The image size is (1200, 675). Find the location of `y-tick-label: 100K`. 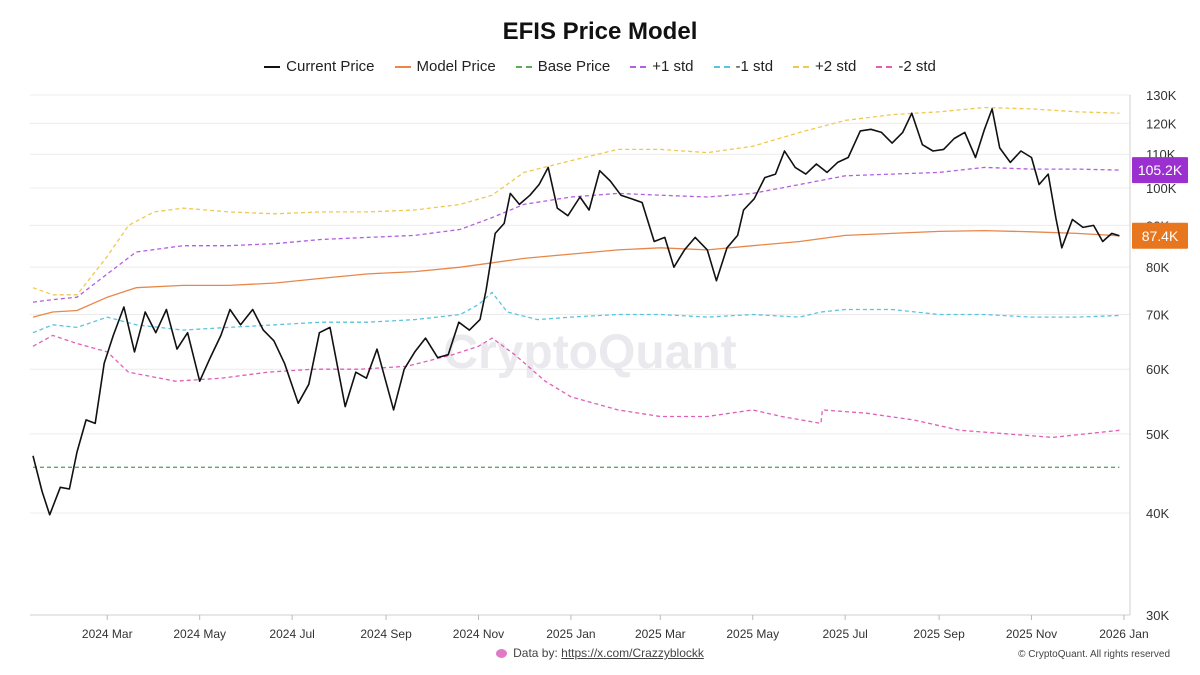

y-tick-label: 100K is located at coordinates (1161, 188).